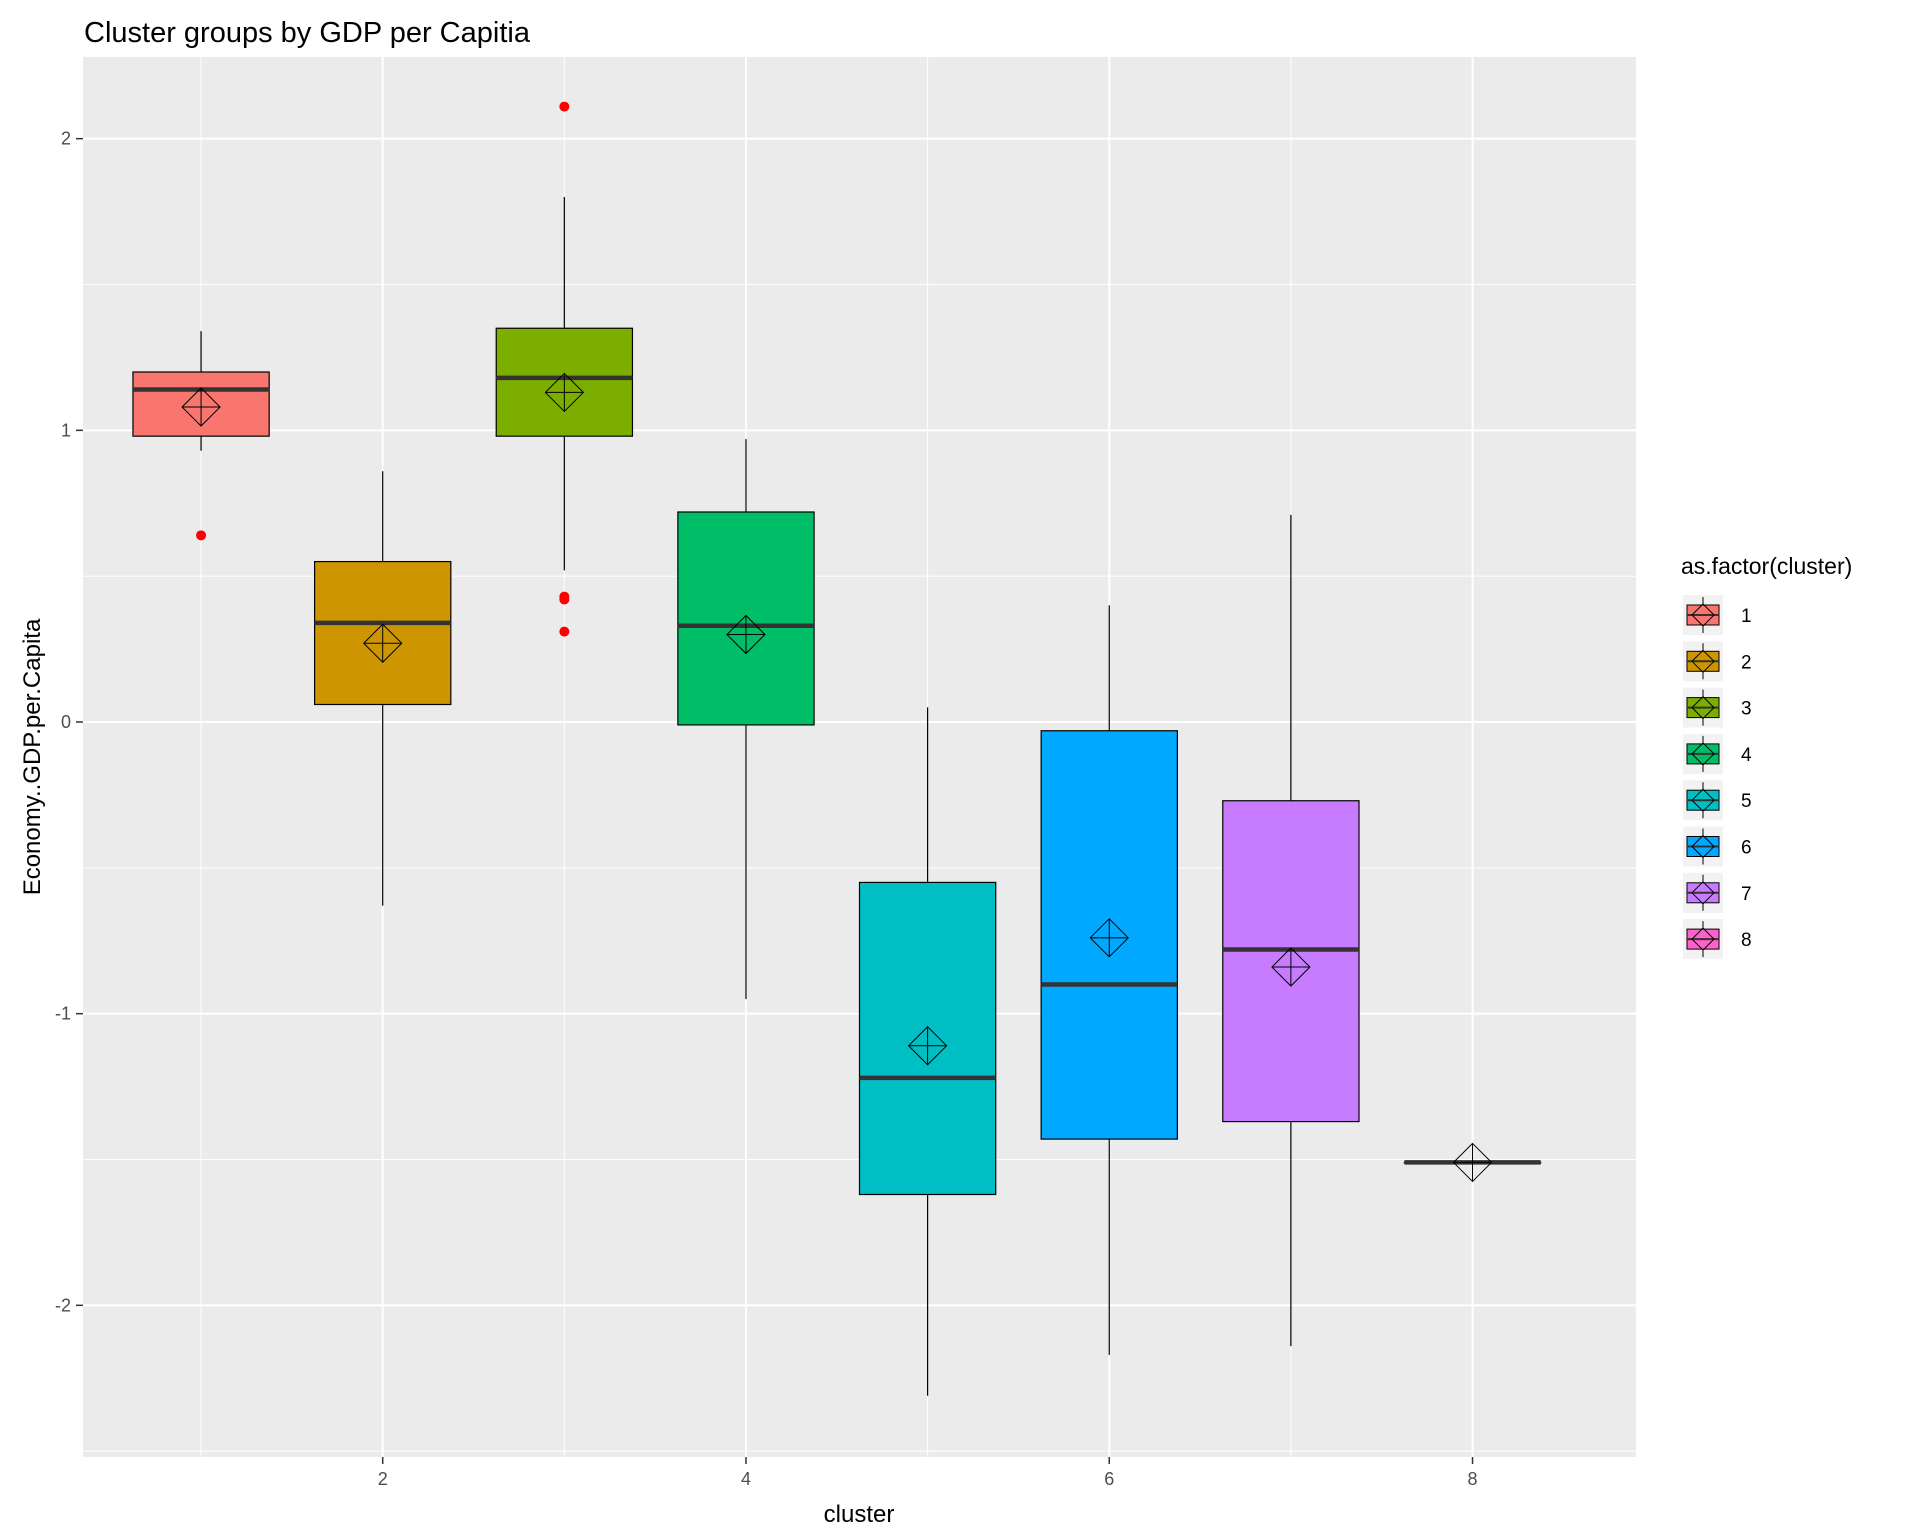  Describe the element at coordinates (1109, 1479) in the screenshot. I see `x-tick-label: 6` at that location.